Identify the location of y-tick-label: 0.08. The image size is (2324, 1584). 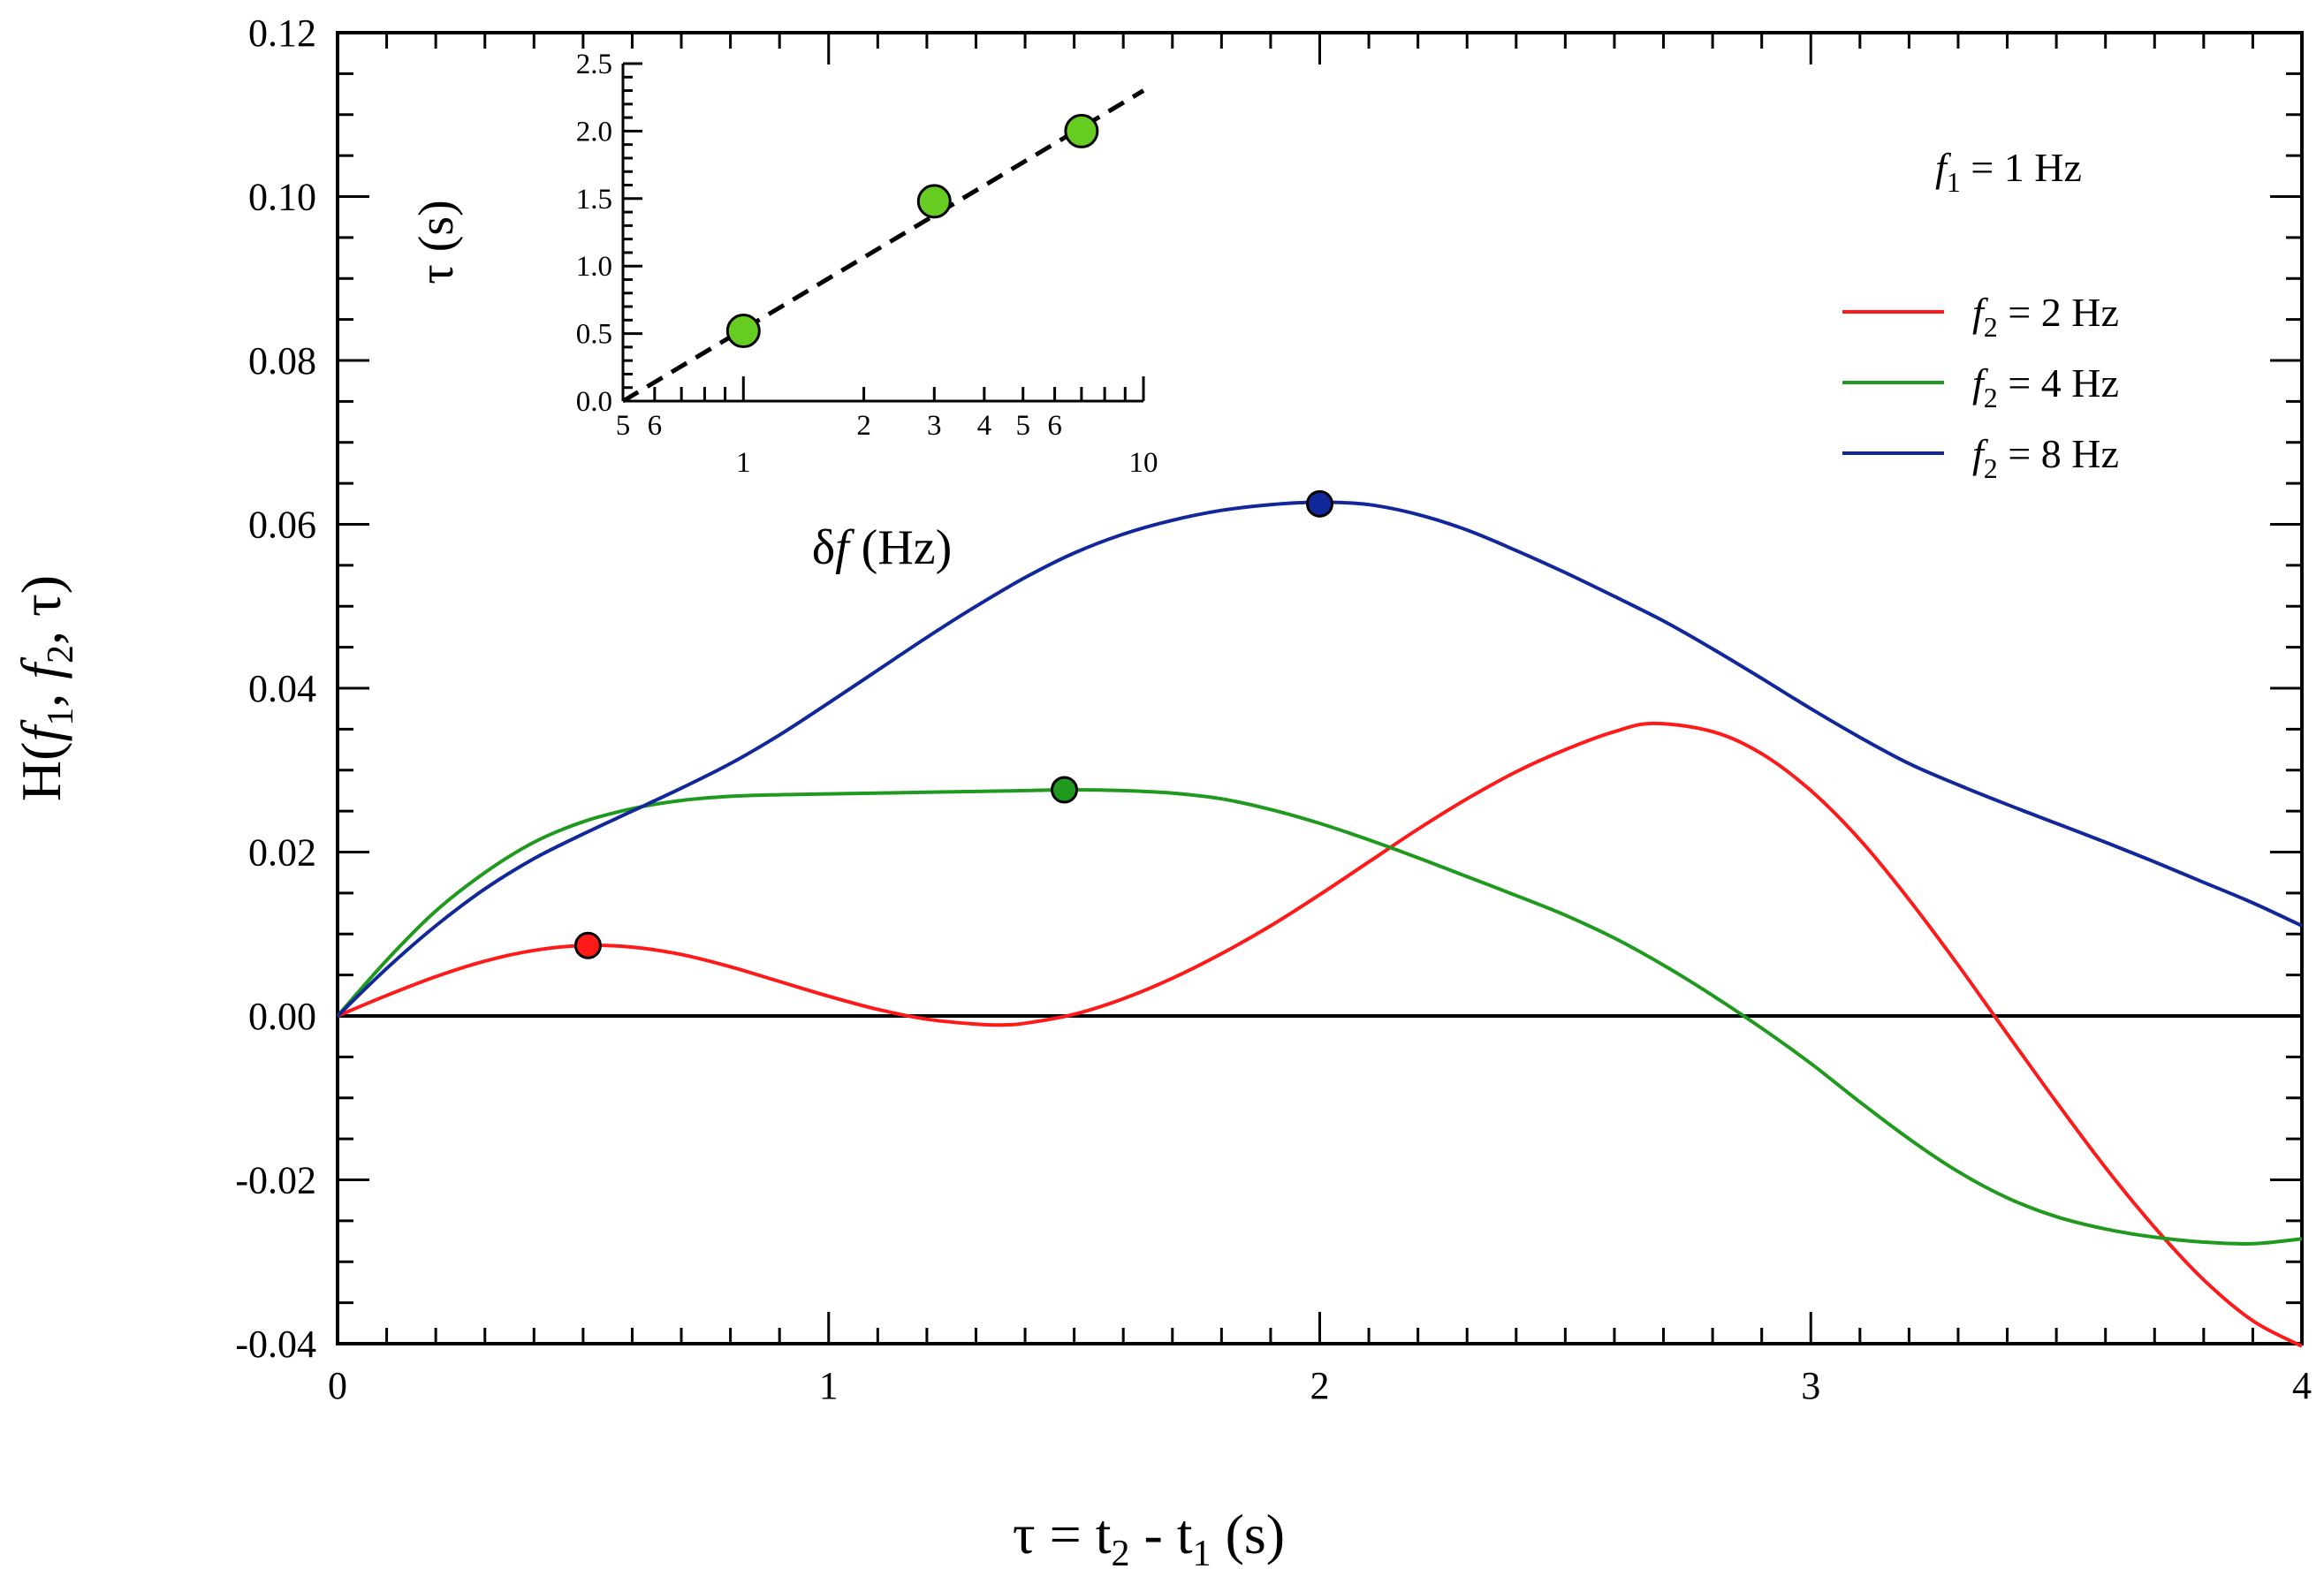
(282, 361).